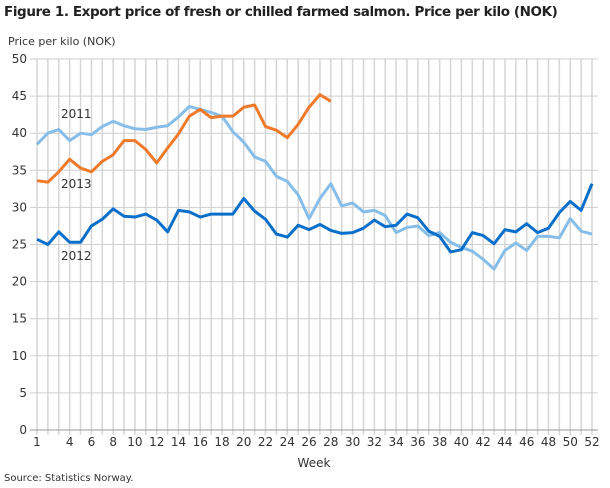 The image size is (610, 488). Describe the element at coordinates (19, 356) in the screenshot. I see `y-tick-label: 10` at that location.